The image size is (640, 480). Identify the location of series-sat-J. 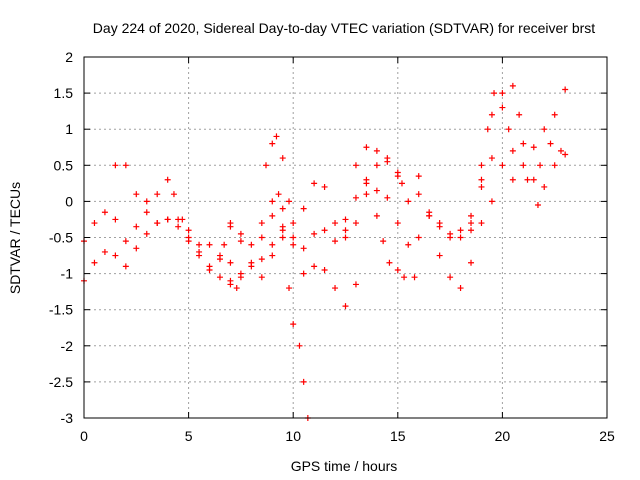
(385, 228).